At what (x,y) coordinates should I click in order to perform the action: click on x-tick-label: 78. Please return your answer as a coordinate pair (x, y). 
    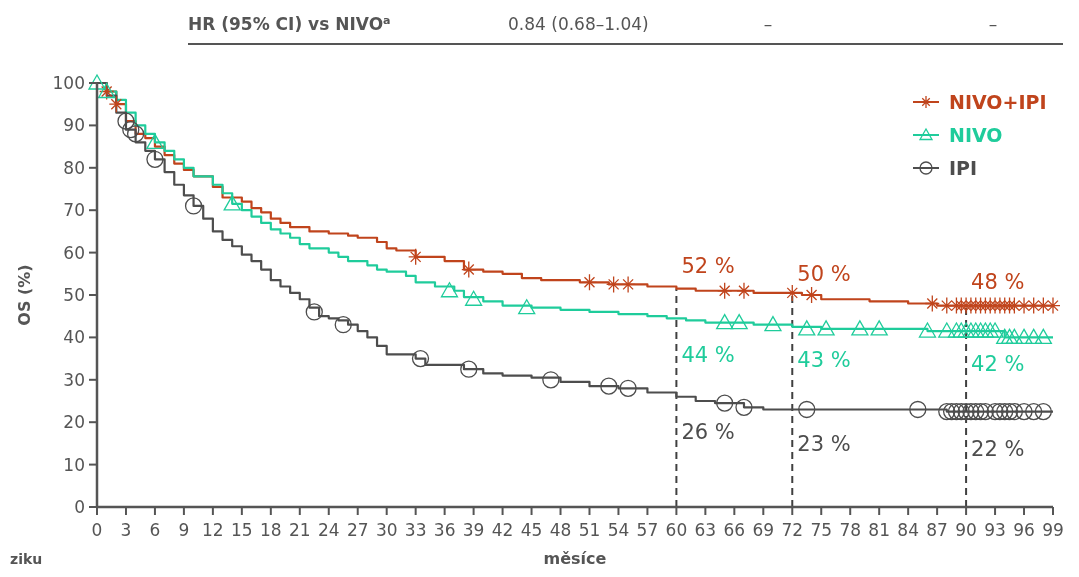
    Looking at the image, I should click on (850, 530).